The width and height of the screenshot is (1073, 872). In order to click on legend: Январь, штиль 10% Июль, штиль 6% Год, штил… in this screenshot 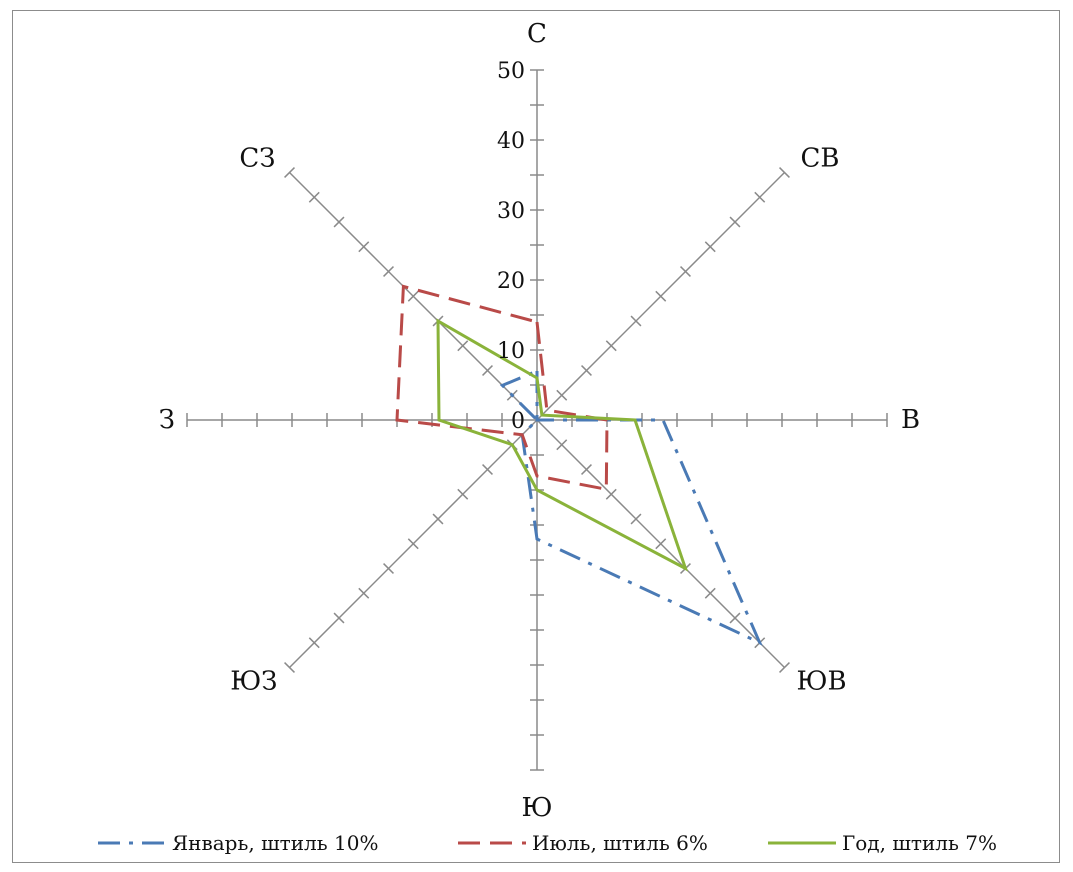, I will do `click(547, 843)`.